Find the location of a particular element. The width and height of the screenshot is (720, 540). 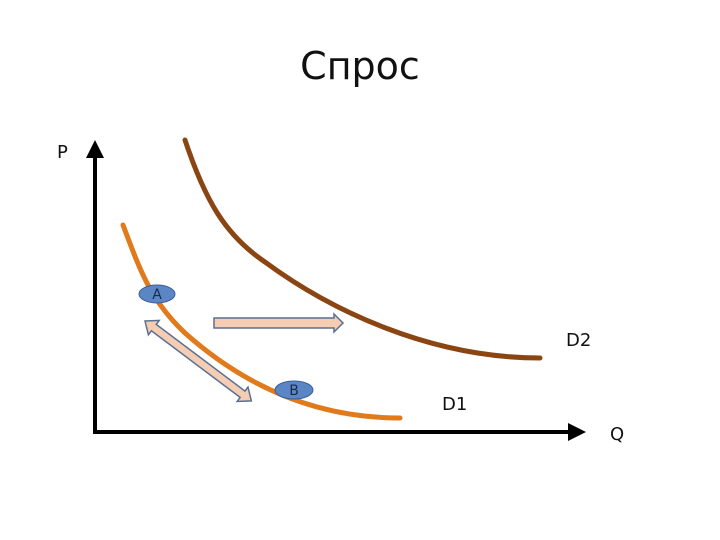

shift-arrow is located at coordinates (279, 323).